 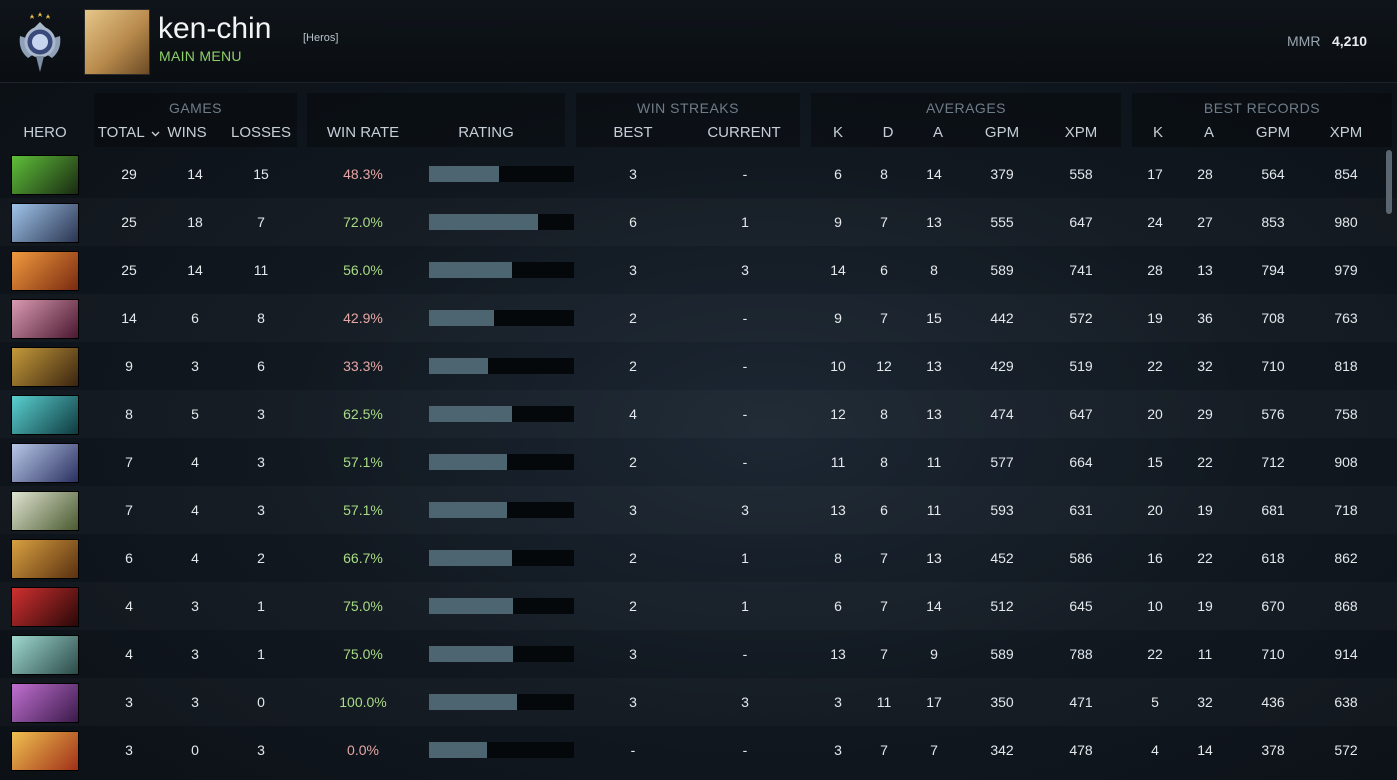 What do you see at coordinates (1157, 132) in the screenshot?
I see `col-rec-k: K` at bounding box center [1157, 132].